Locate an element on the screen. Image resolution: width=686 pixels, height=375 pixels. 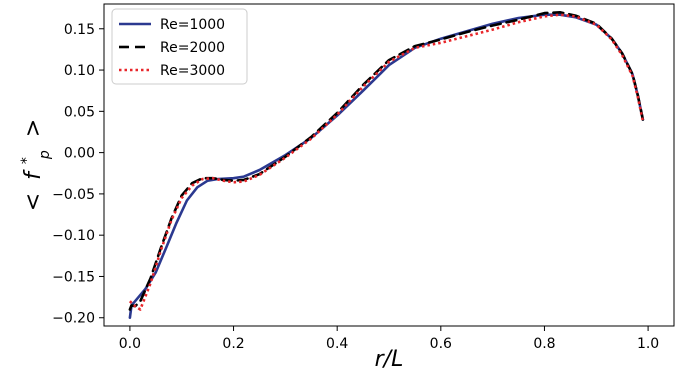
y-tick-label: 0.00 is located at coordinates (79, 154).